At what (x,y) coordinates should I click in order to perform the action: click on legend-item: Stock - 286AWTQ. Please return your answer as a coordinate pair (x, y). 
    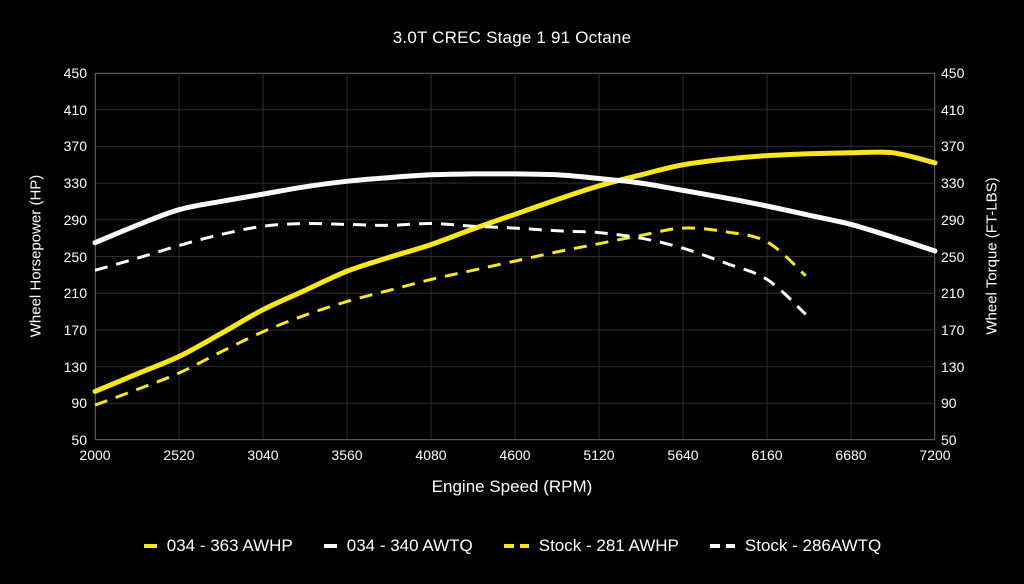
    Looking at the image, I should click on (795, 546).